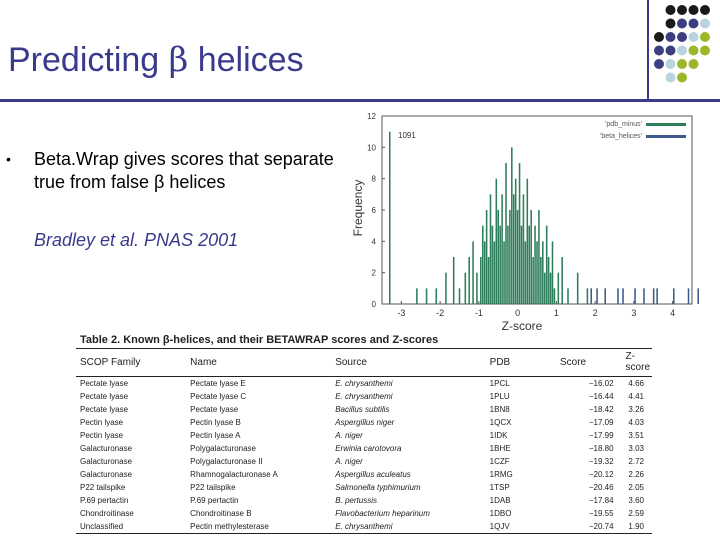 This screenshot has width=720, height=540. What do you see at coordinates (234, 474) in the screenshot?
I see `cell-name: Rhamnogalacturonase A` at bounding box center [234, 474].